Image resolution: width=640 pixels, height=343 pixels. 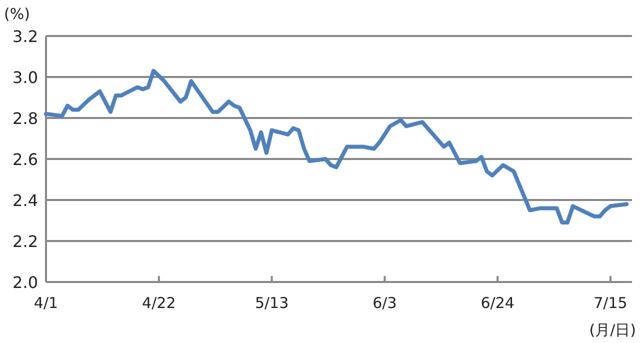 I want to click on y-tick-label: 2.0, so click(x=25, y=282).